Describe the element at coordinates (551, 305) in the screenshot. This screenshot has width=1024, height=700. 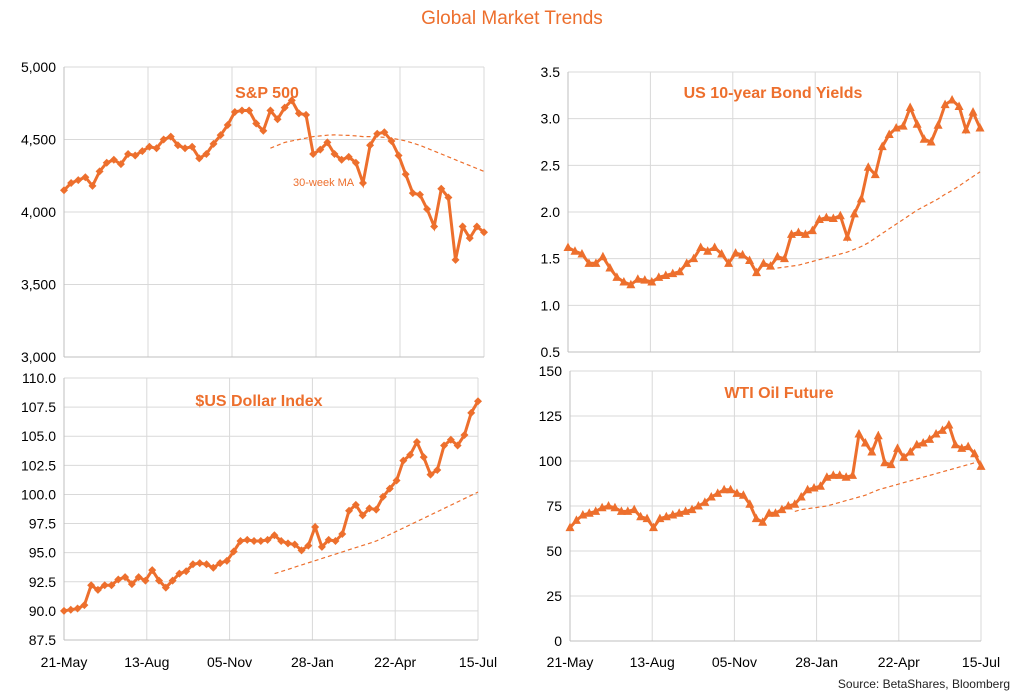
I see `y-tick-label: 1.0` at that location.